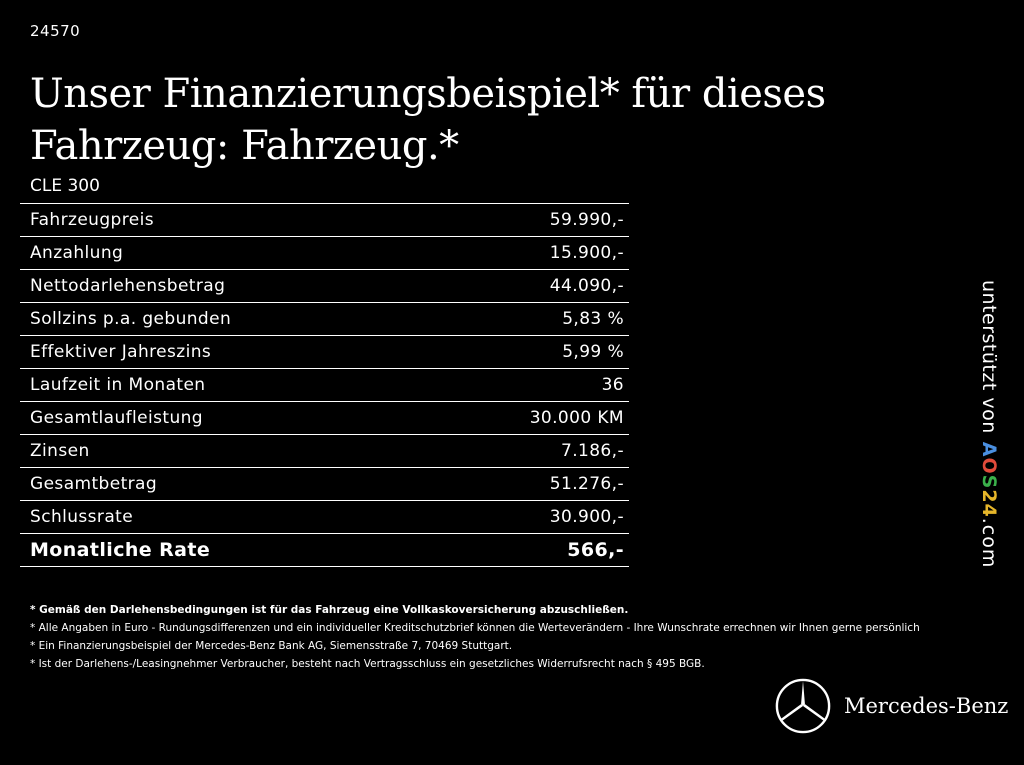  Describe the element at coordinates (324, 418) in the screenshot. I see `table-row: Gesamtlaufleistung 30.000 KM` at that location.